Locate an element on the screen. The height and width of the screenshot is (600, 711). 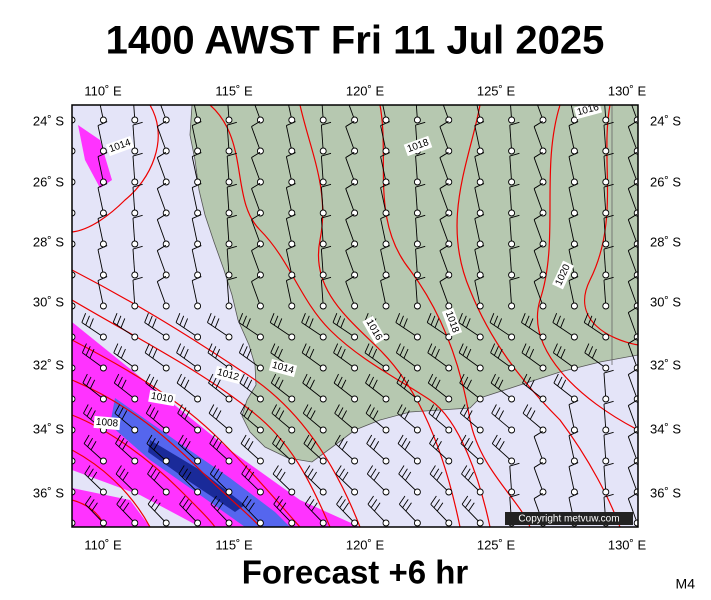
lon-label: 110˚ E is located at coordinates (103, 90).